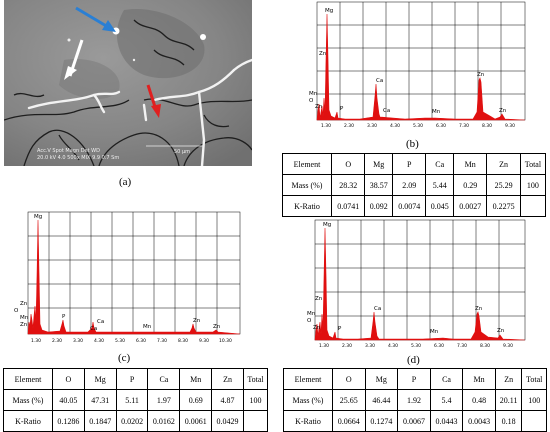  What do you see at coordinates (313, 94) in the screenshot?
I see `peak-label: Mn` at bounding box center [313, 94].